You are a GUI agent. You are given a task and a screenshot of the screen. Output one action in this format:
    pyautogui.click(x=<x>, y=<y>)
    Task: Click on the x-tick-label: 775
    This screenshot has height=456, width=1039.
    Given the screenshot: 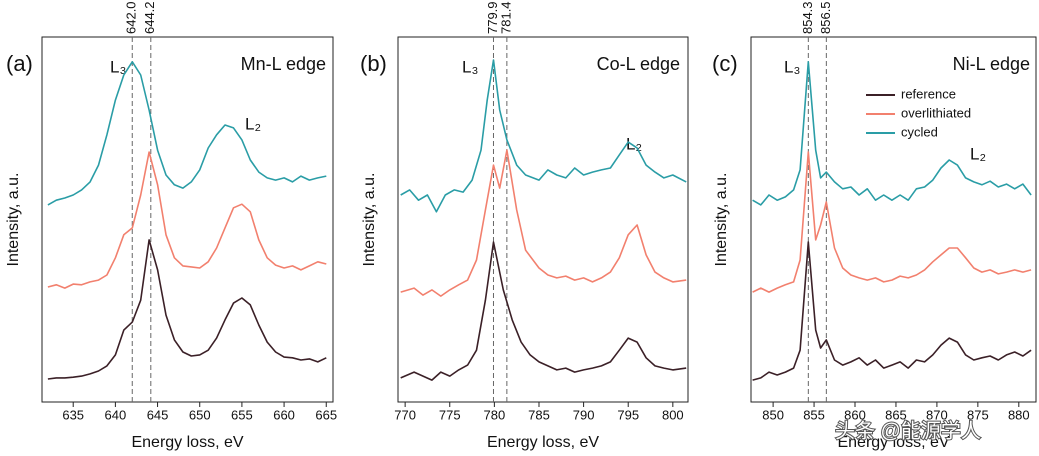 What is the action you would take?
    pyautogui.click(x=450, y=414)
    